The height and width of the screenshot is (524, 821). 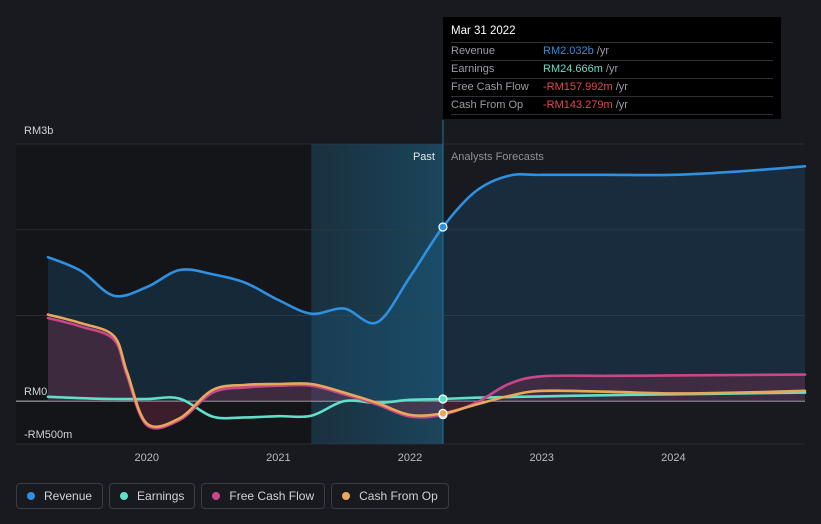 What do you see at coordinates (578, 105) in the screenshot?
I see `tooltip-value: -RM143.279m` at bounding box center [578, 105].